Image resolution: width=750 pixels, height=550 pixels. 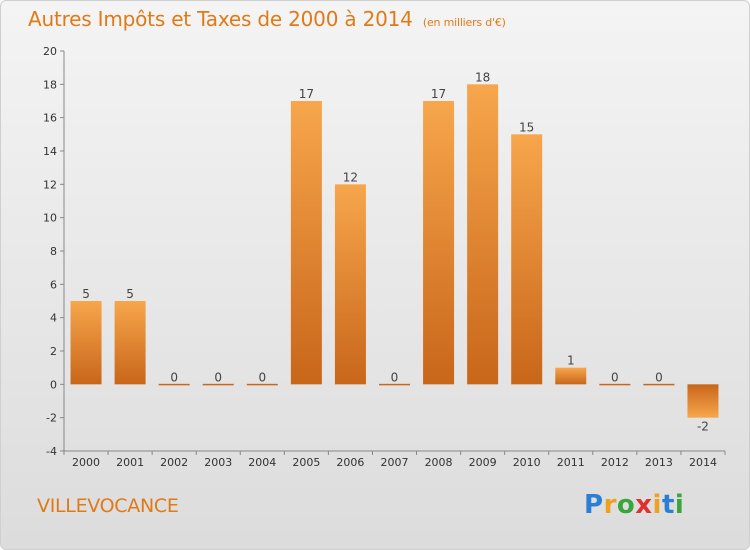 I want to click on logo-letter: t, so click(x=668, y=505).